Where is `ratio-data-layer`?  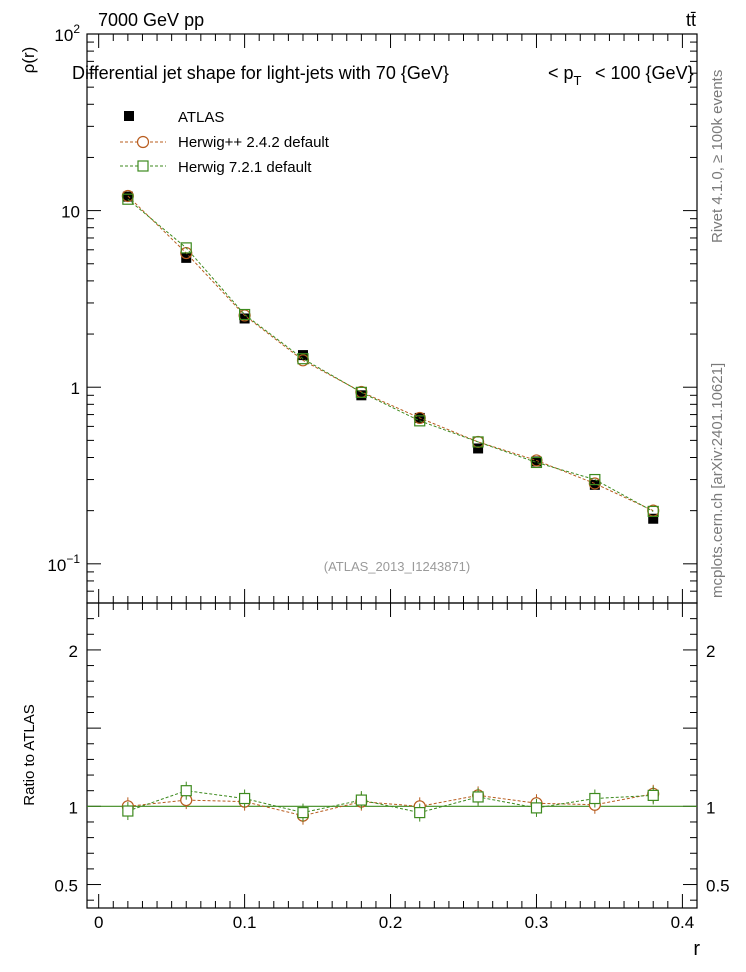
ratio-data-layer is located at coordinates (392, 803).